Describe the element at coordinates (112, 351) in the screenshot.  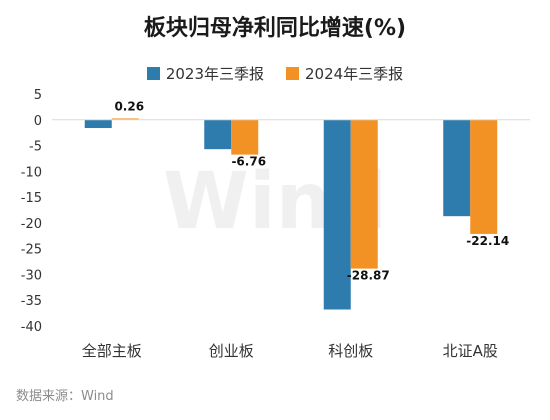
I see `x-category-label: 全部主板` at that location.